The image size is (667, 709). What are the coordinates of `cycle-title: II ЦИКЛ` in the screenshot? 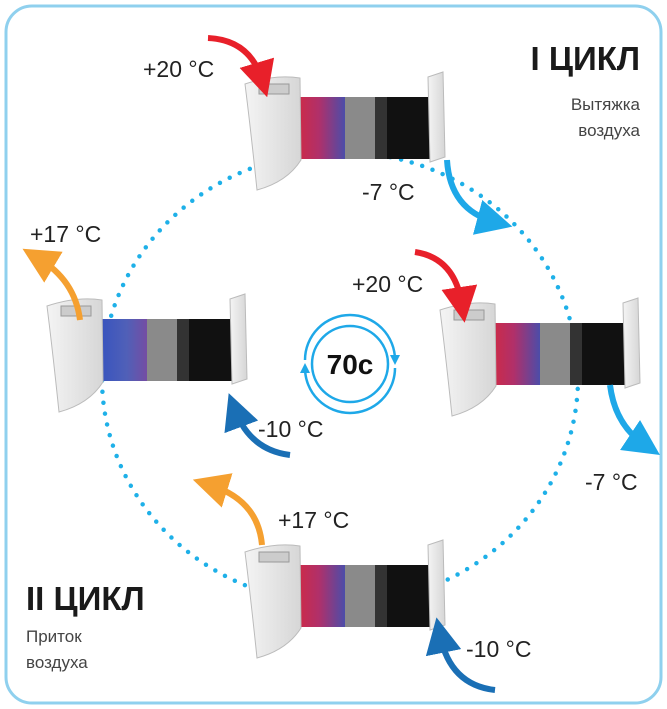 It's located at (85, 598).